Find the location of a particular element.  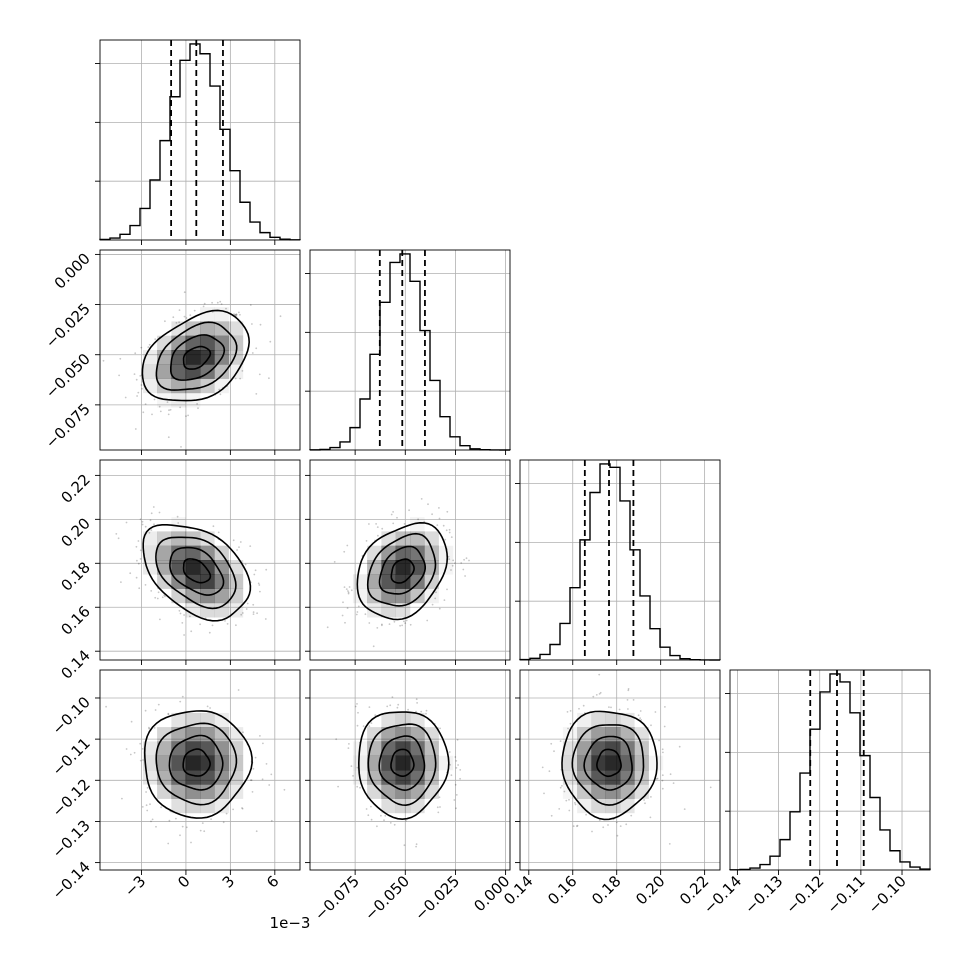

y-tick-label: −0.025 is located at coordinates (68, 326).